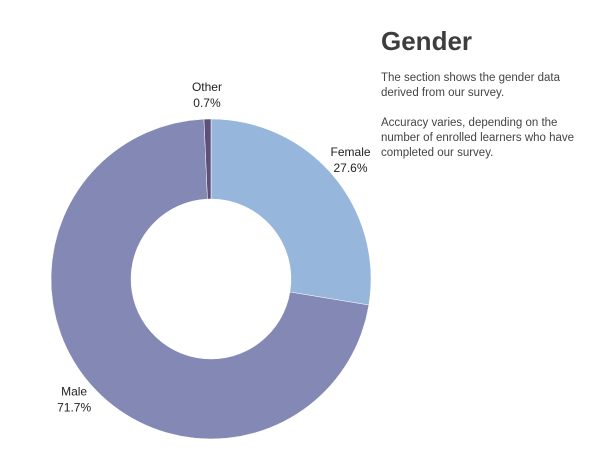 The image size is (600, 450). I want to click on slice-label: Other, so click(207, 87).